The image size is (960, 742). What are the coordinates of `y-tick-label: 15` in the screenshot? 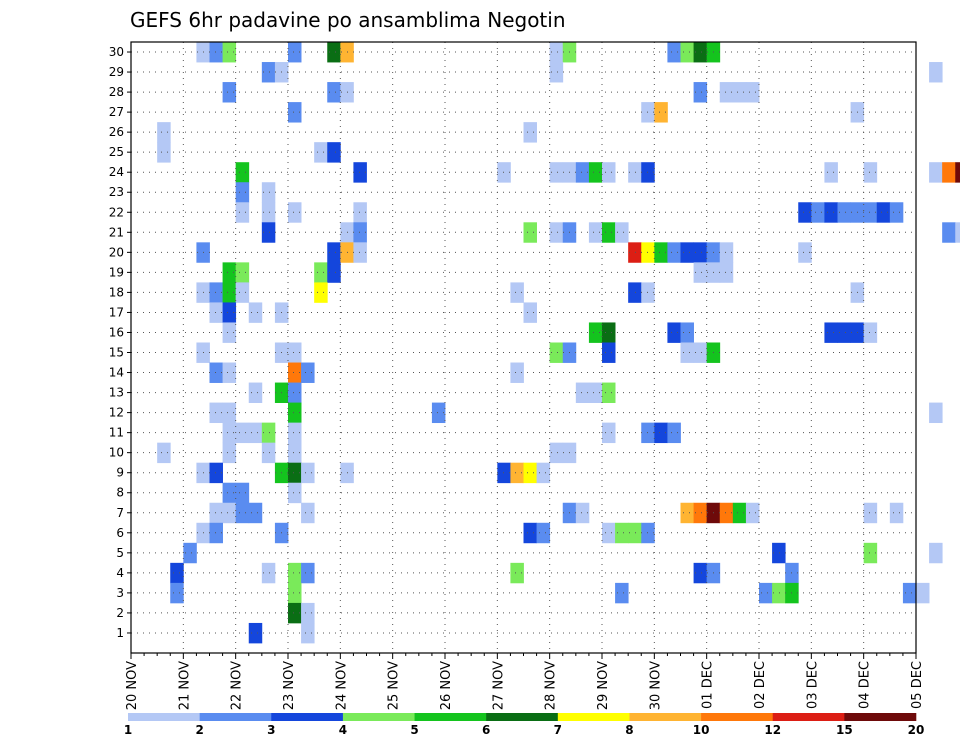 It's located at (116, 353).